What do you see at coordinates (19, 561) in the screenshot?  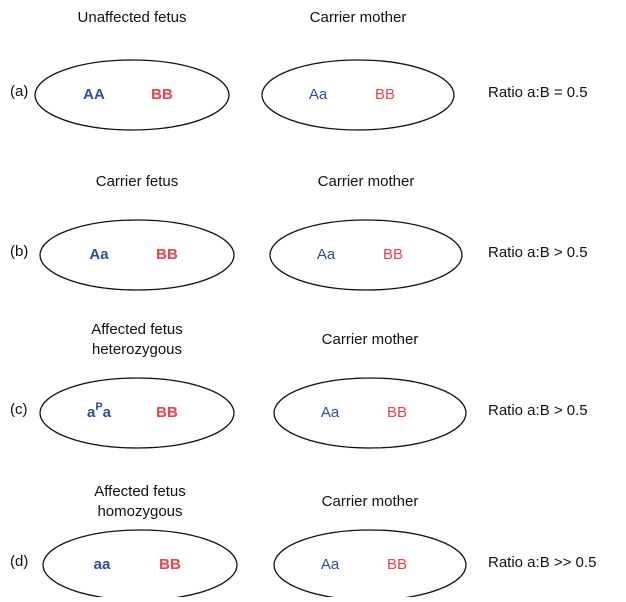 I see `row-label: (d)` at bounding box center [19, 561].